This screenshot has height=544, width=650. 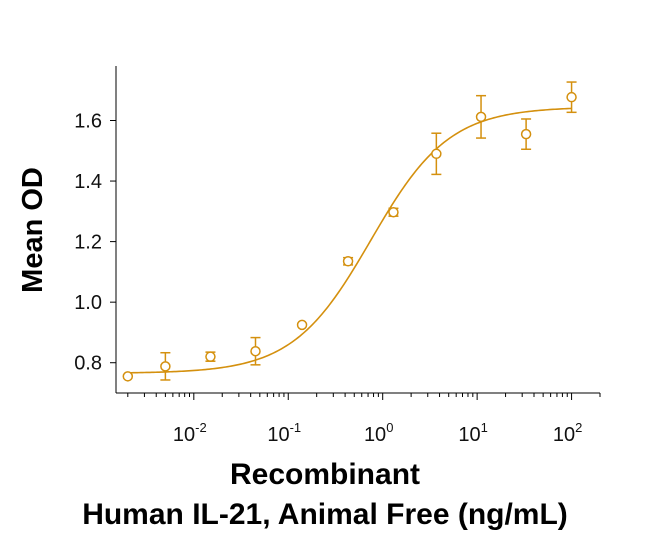 What do you see at coordinates (378, 433) in the screenshot?
I see `x-tick-label: 10⁰` at bounding box center [378, 433].